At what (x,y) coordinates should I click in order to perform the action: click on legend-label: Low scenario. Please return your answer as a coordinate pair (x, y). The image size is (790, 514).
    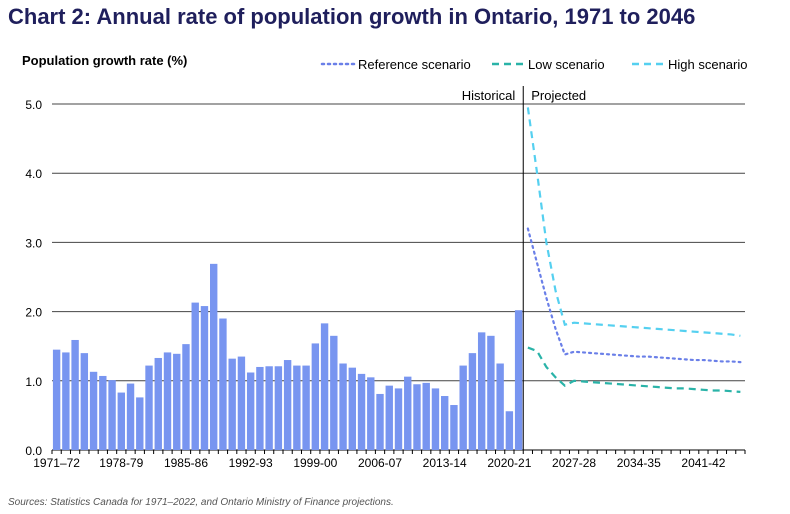
    Looking at the image, I should click on (566, 64).